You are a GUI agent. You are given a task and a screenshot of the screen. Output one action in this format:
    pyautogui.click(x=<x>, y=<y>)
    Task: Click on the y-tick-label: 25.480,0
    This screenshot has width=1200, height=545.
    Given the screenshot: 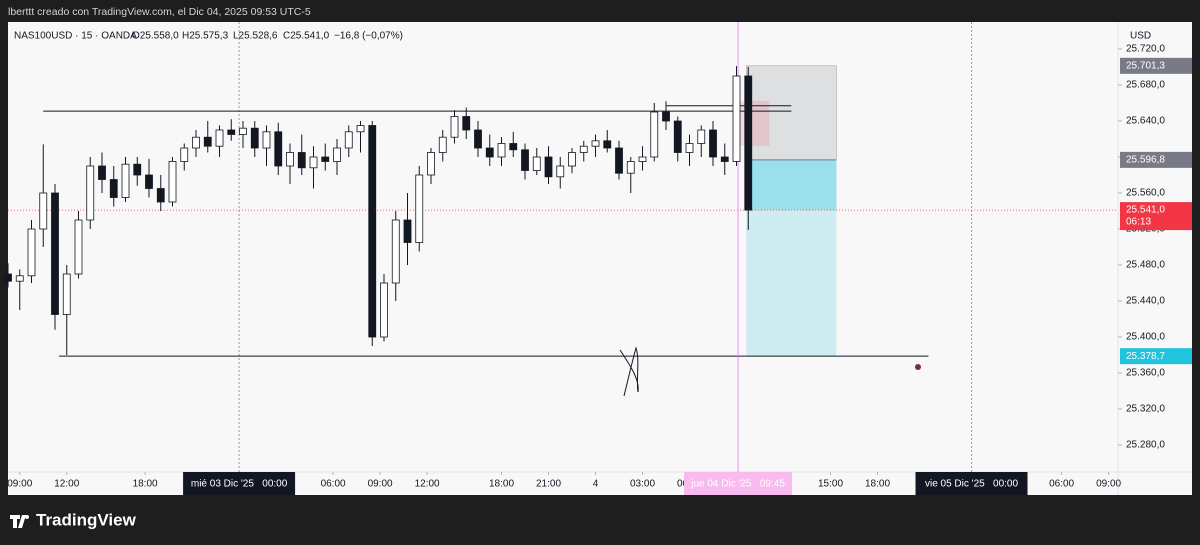 What is the action you would take?
    pyautogui.click(x=1145, y=265)
    